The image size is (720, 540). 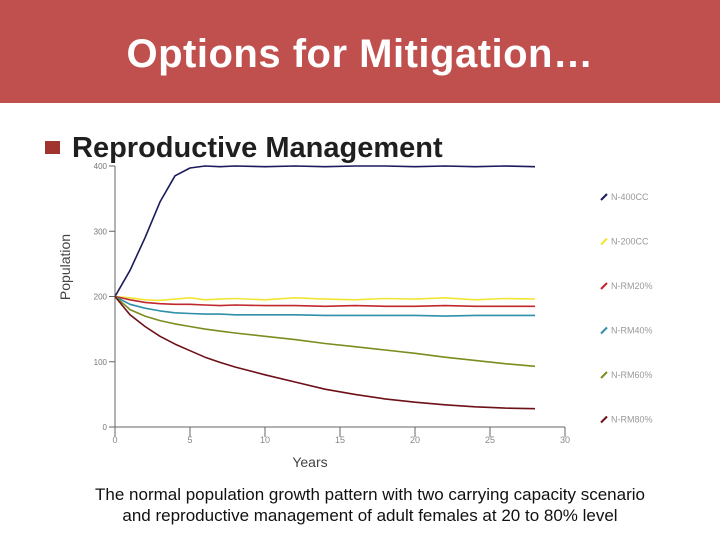 I want to click on bullet-text: Reproductive Management, so click(x=257, y=148).